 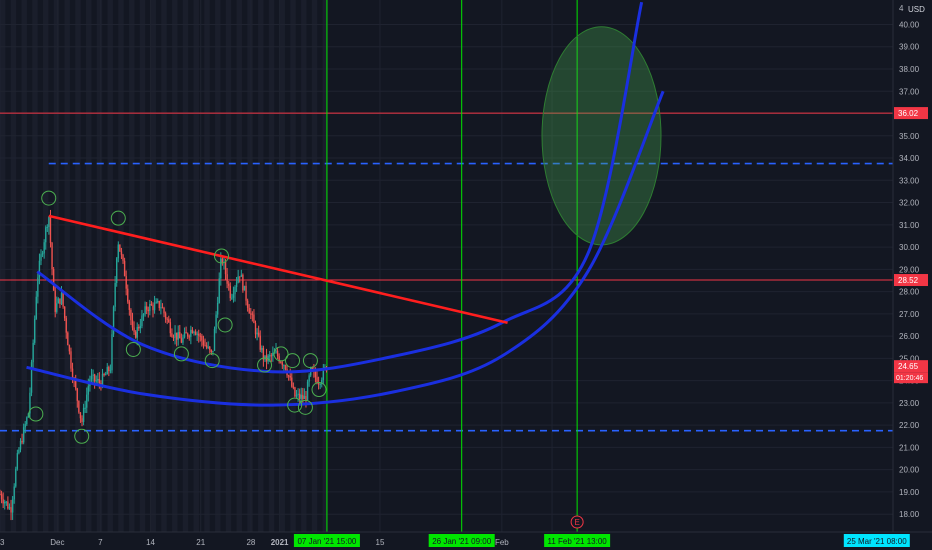 I want to click on price-tags: 36.02 28.52 24.65 01:20:46, so click(x=911, y=245).